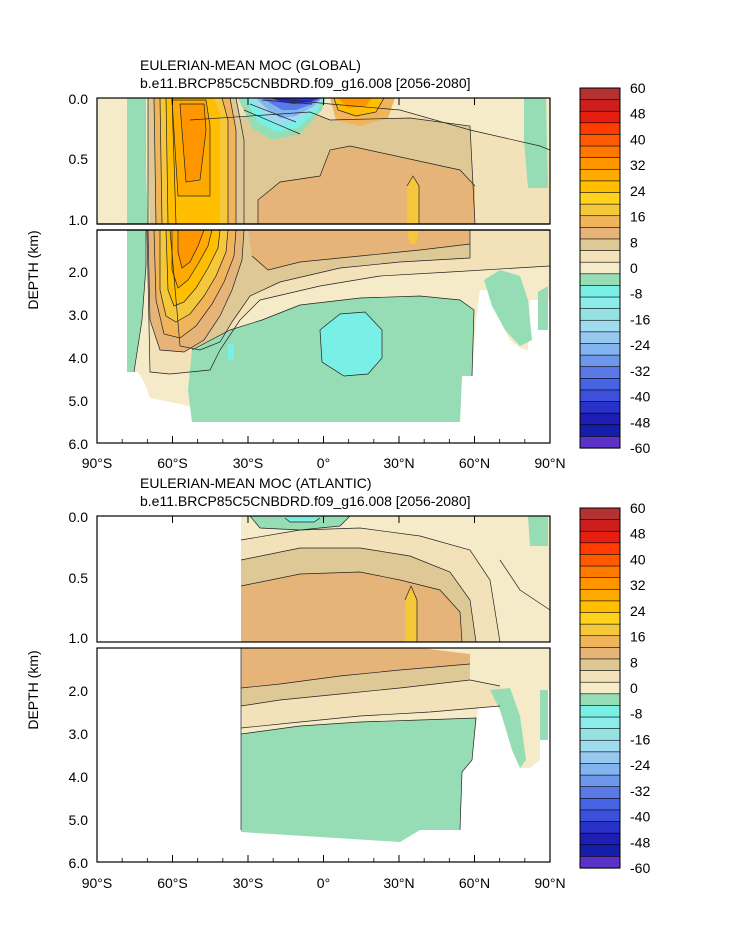 The width and height of the screenshot is (733, 950). What do you see at coordinates (638, 585) in the screenshot?
I see `atlantic-colorbar-label: 32` at bounding box center [638, 585].